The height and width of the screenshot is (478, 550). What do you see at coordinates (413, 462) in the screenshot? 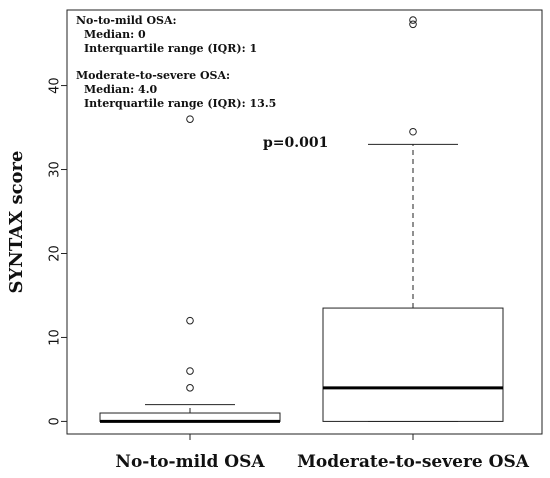
I see `x-category-label: Moderate-to-severe OSA` at bounding box center [413, 462].